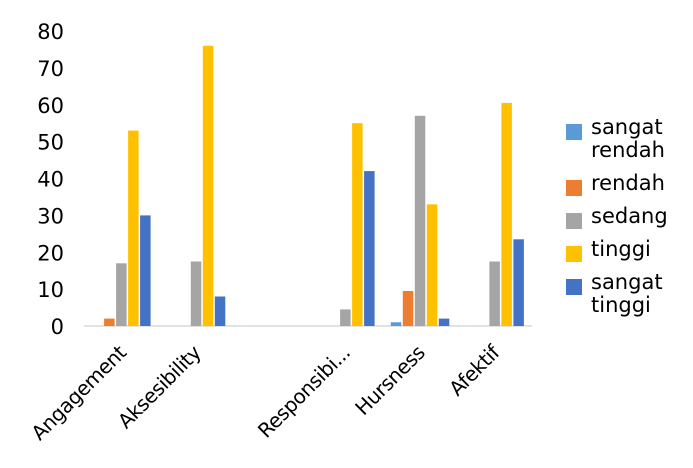 The image size is (693, 468). Describe the element at coordinates (50, 69) in the screenshot. I see `y-tick-label: 70` at that location.